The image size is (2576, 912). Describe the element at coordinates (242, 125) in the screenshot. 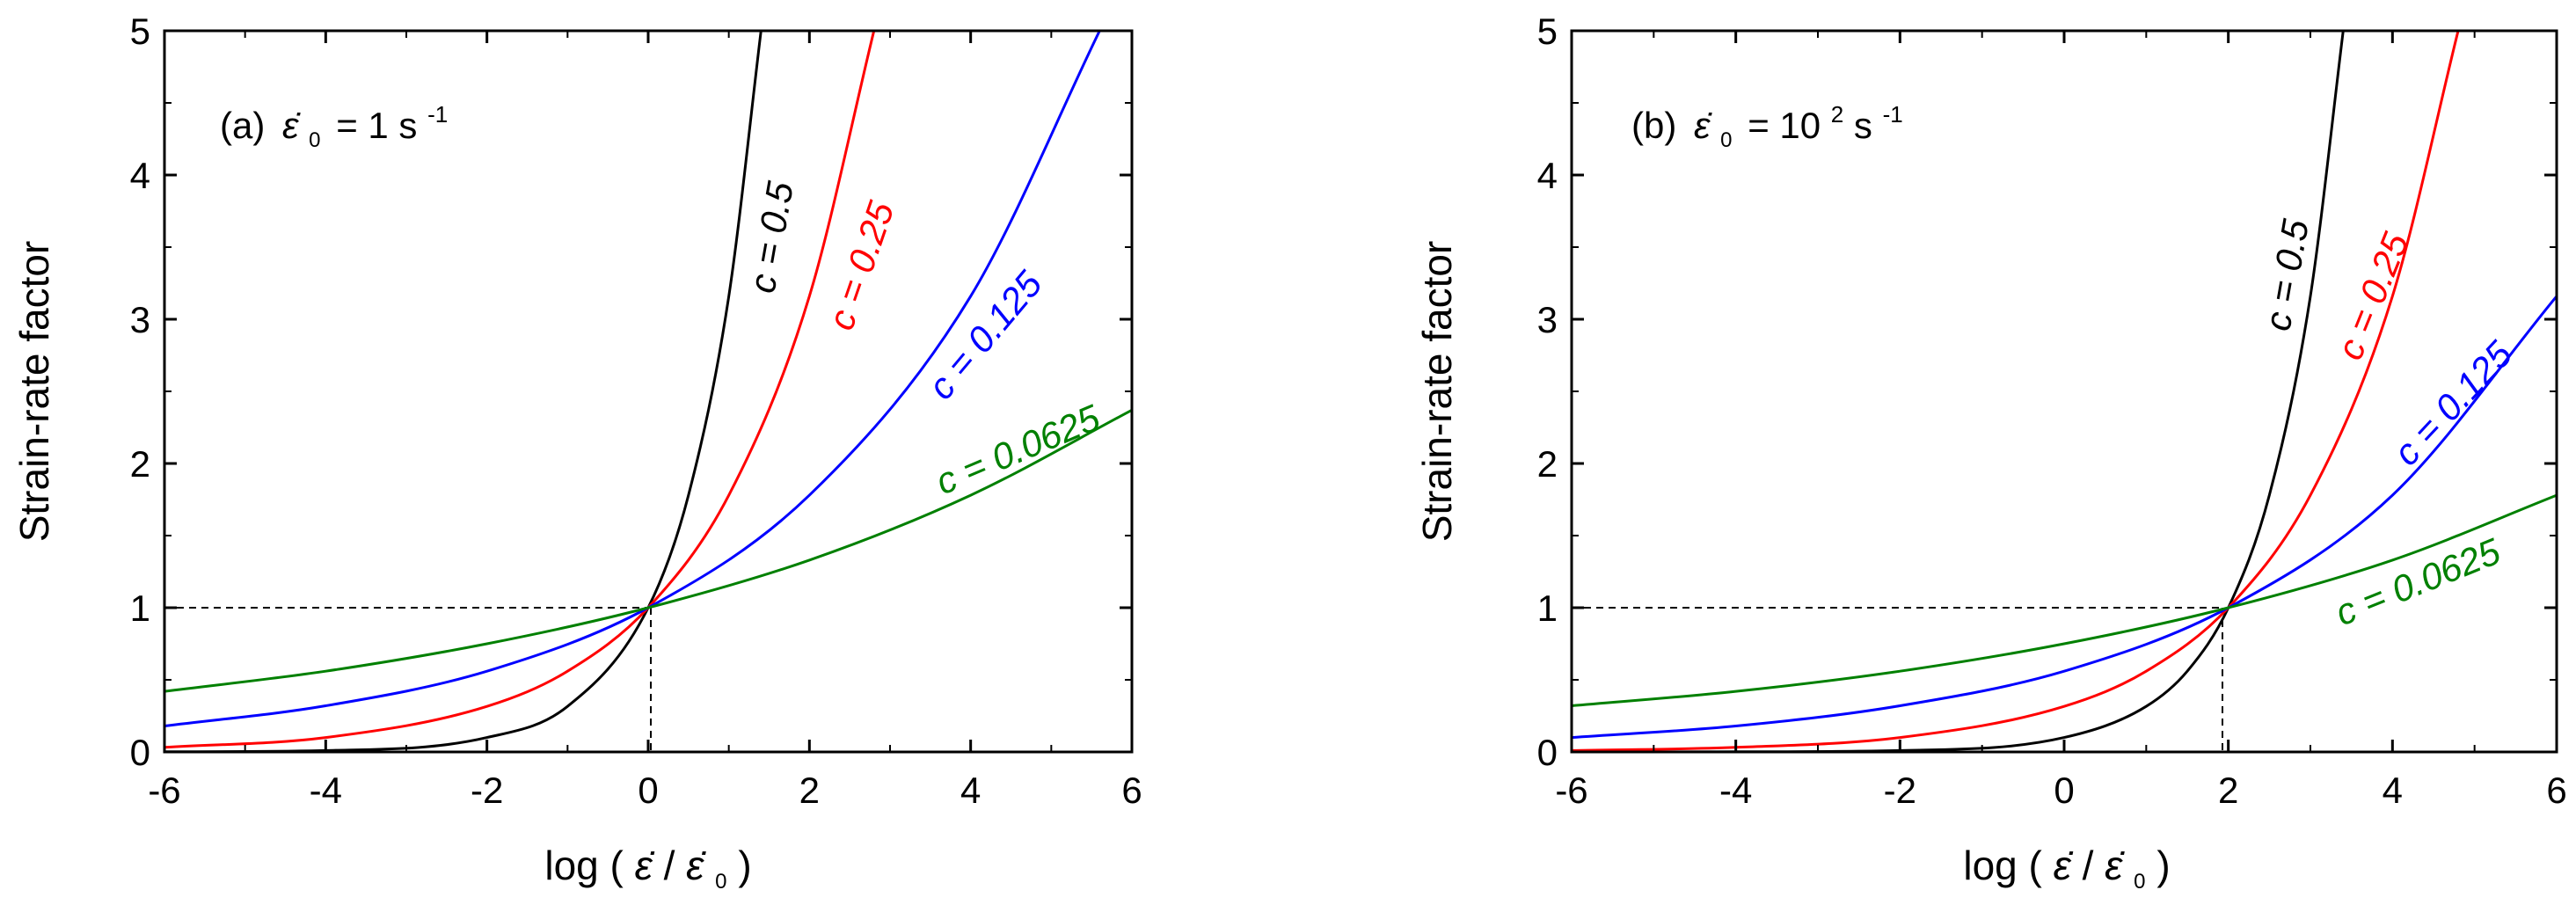

I see `panel-letter: (a)` at that location.